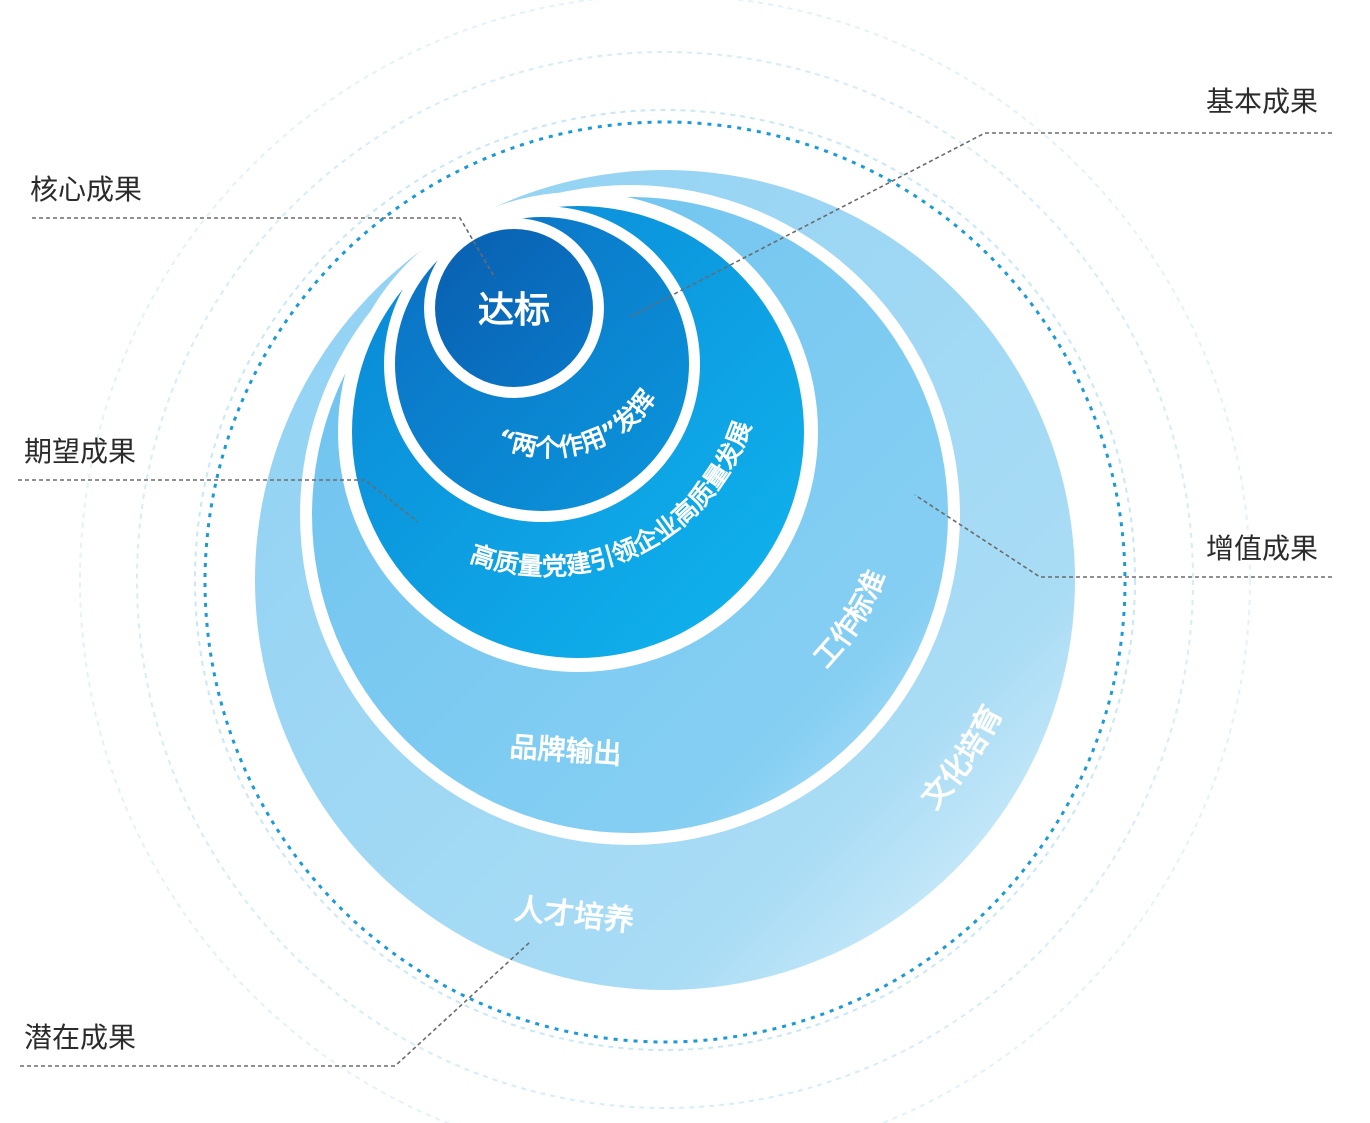  I want to click on core-result-label: 核心成果, so click(86, 189).